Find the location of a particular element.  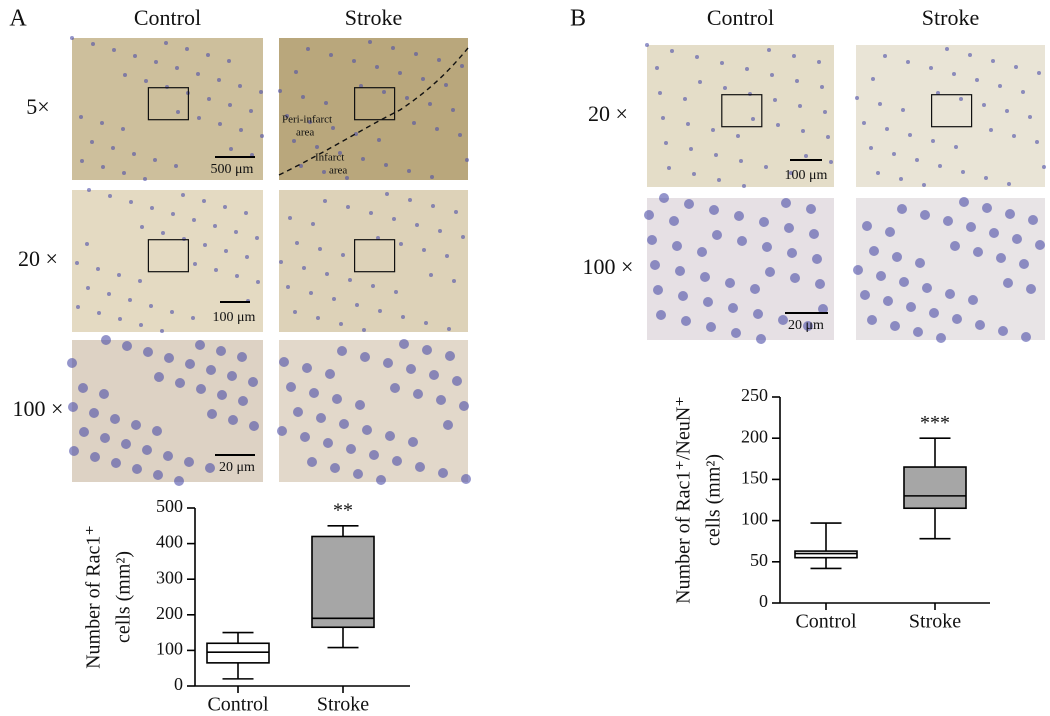

y-tick-label: 100 is located at coordinates (169, 649).